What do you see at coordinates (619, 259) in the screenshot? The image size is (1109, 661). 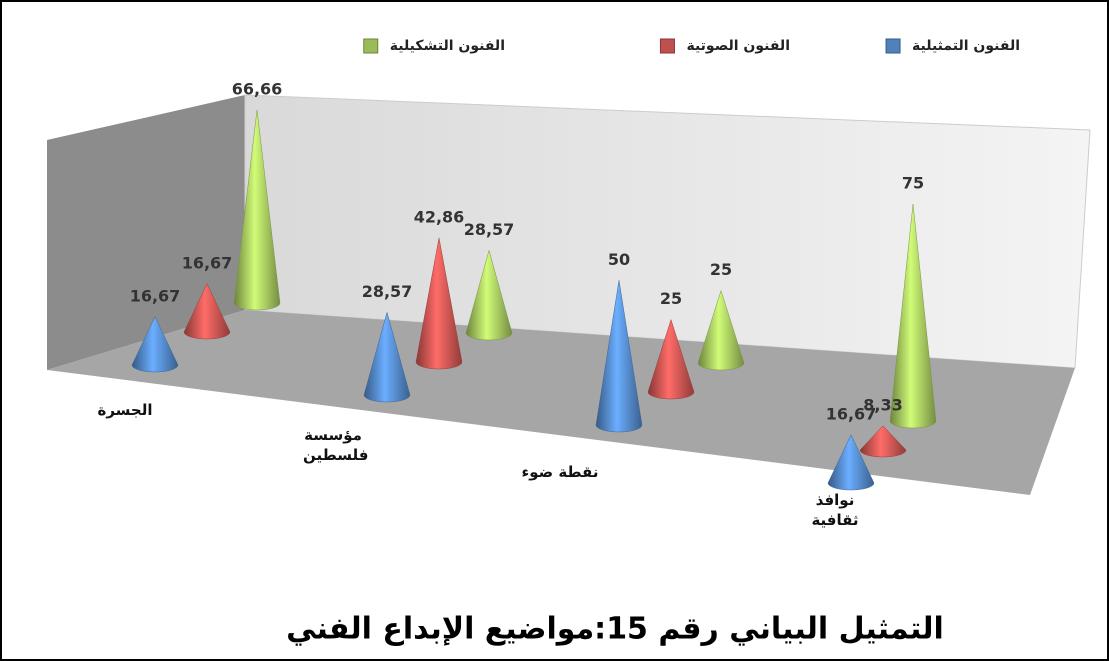 I see `data-label: 50` at bounding box center [619, 259].